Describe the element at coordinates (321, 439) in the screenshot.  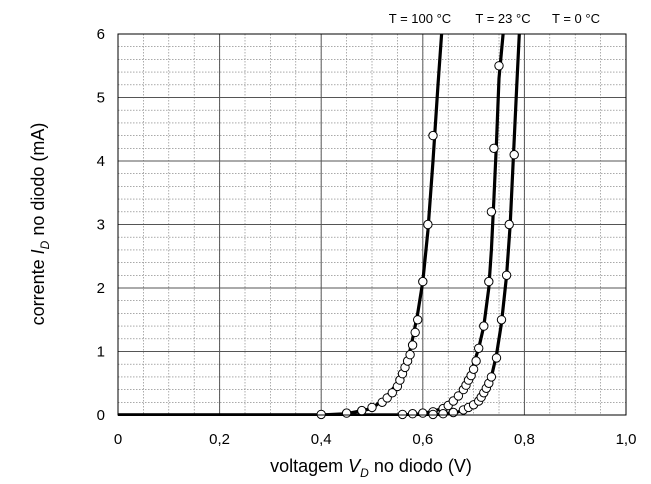
I see `x-tick-label: 0,4` at that location.